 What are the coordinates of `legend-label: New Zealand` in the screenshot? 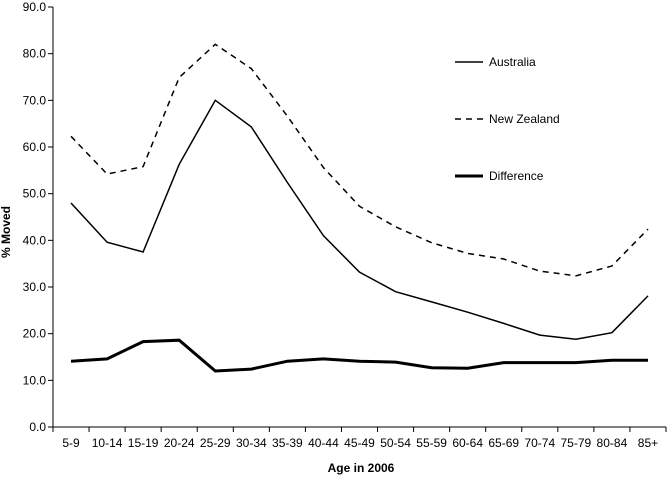 It's located at (524, 119).